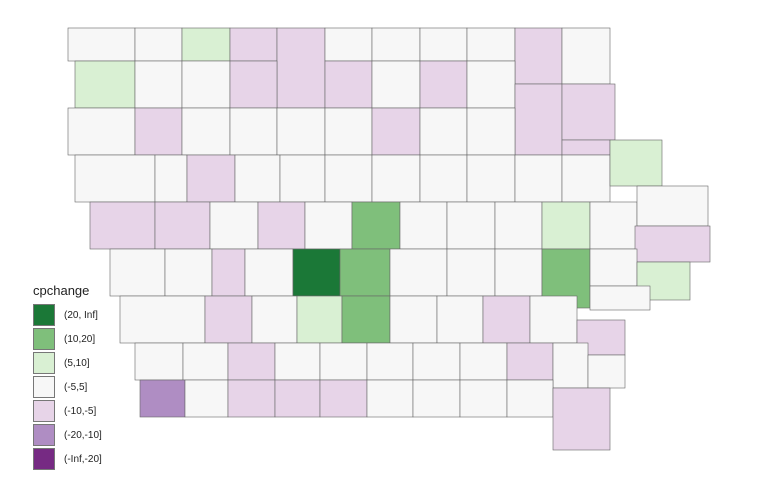  Describe the element at coordinates (80, 411) in the screenshot. I see `legend-label: (-10,-5]` at that location.